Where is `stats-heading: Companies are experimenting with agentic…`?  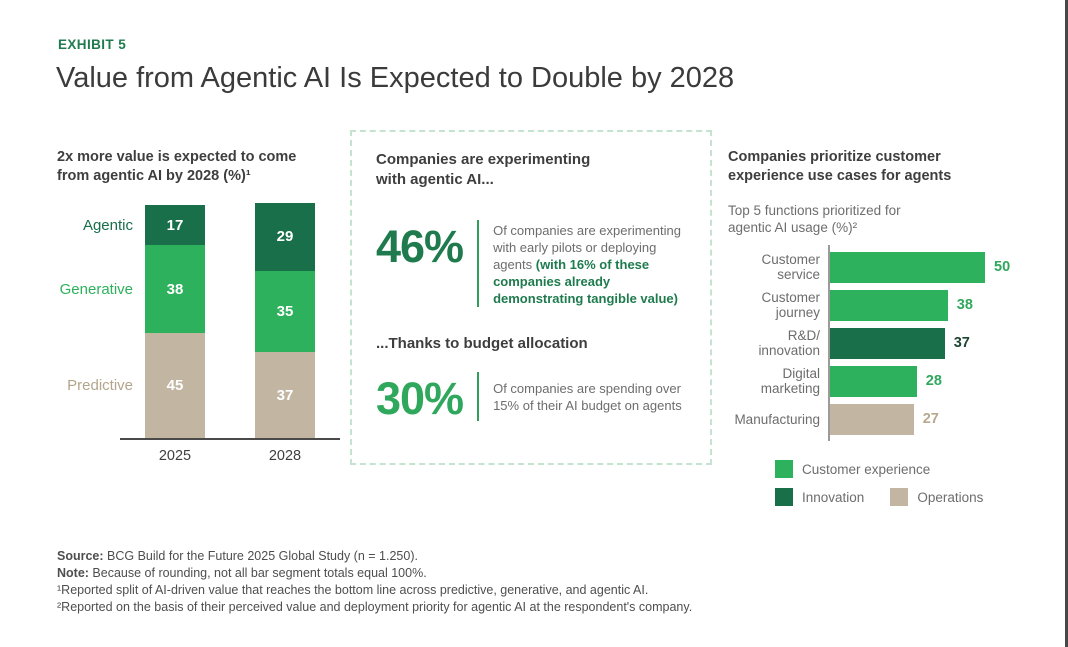 stats-heading: Companies are experimenting with agentic… is located at coordinates (483, 169).